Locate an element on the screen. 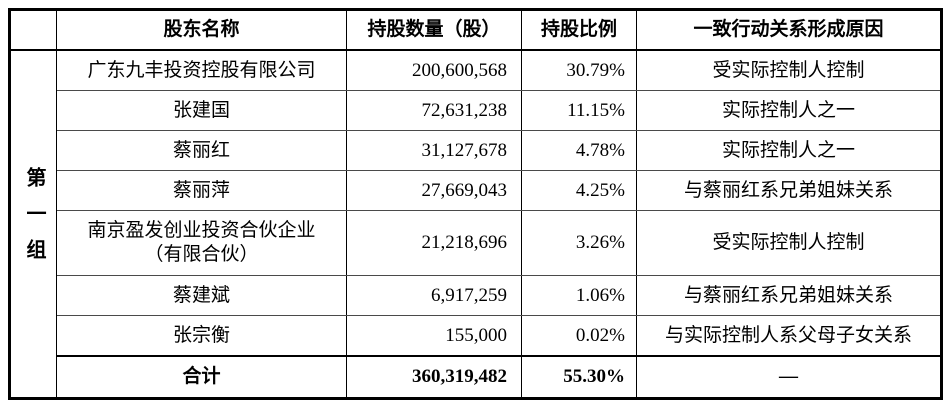  table-row: 蔡丽萍 27,669,043 4.25% 与蔡丽红系兄弟姐妹关系 is located at coordinates (476, 190).